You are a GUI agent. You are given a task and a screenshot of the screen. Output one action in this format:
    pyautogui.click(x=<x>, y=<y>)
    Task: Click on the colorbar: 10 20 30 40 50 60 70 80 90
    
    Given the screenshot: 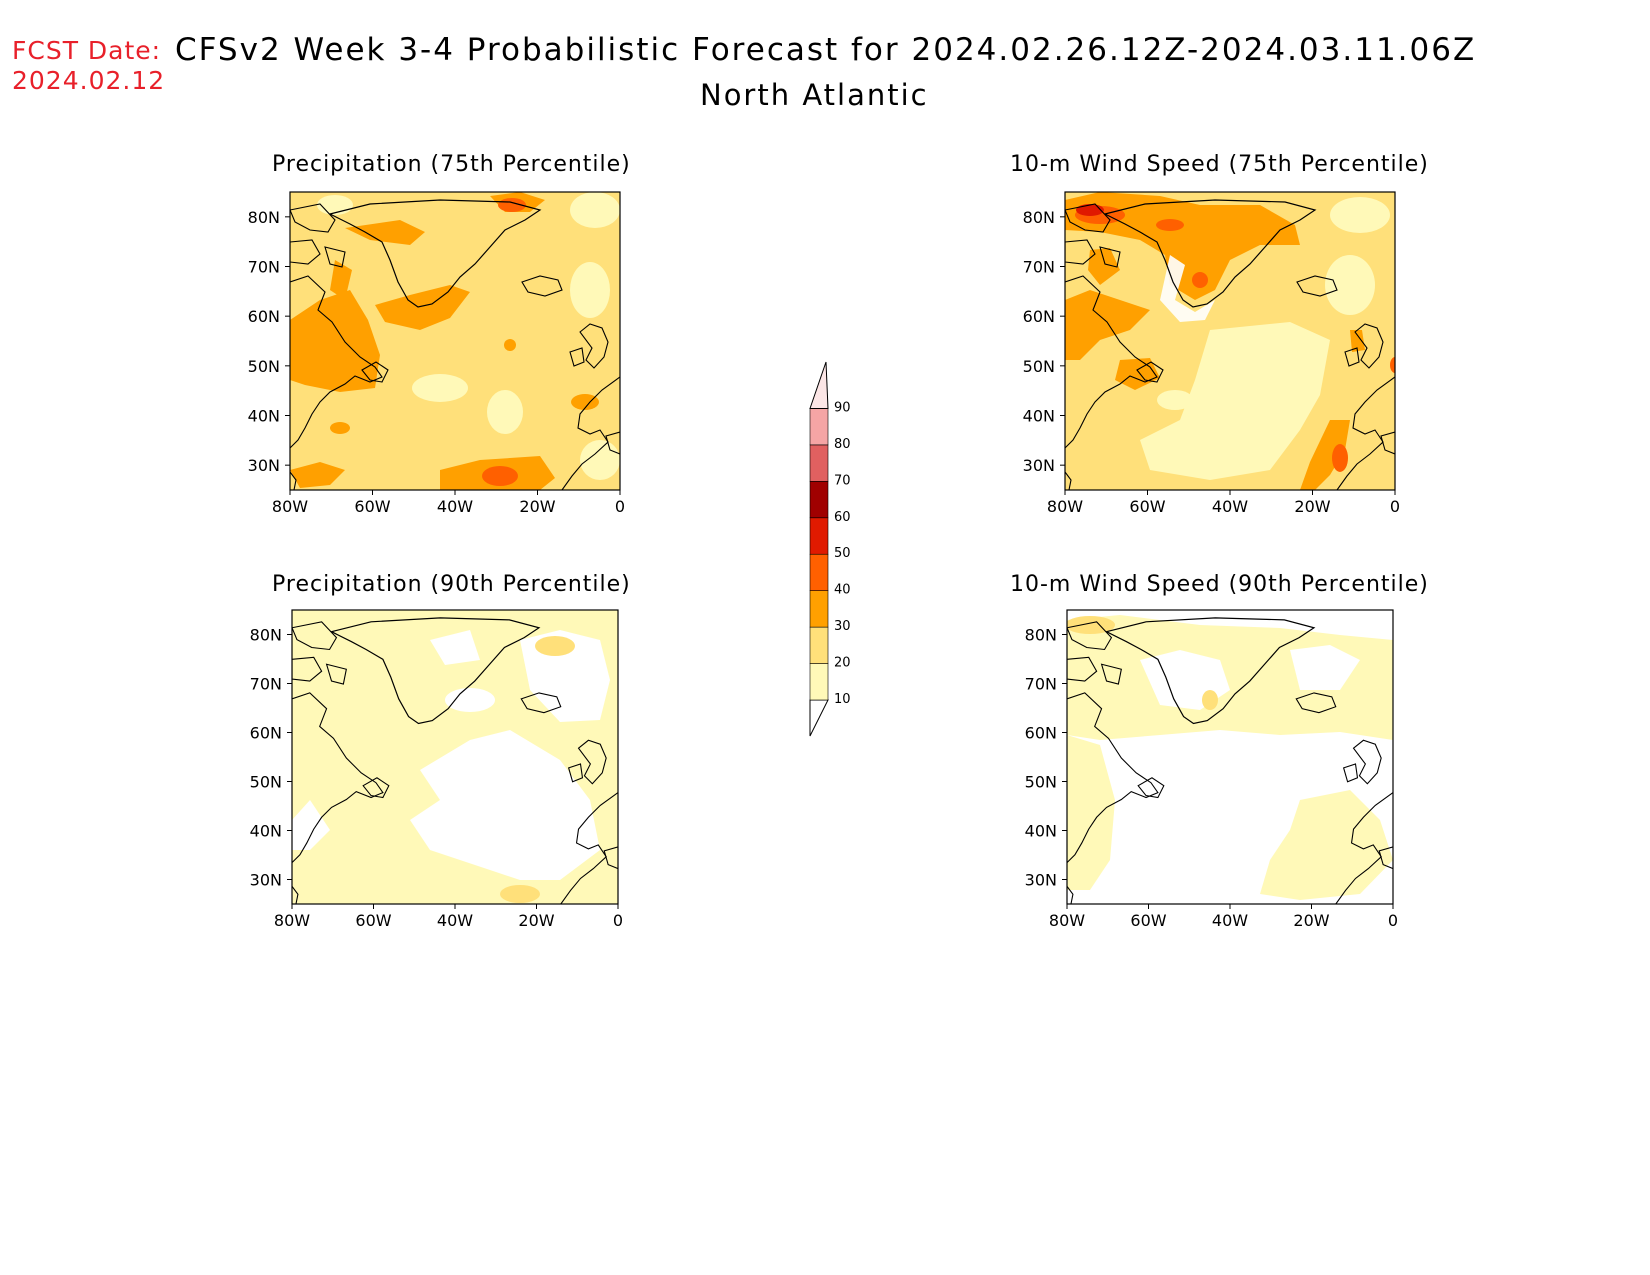 What is the action you would take?
    pyautogui.click(x=830, y=549)
    